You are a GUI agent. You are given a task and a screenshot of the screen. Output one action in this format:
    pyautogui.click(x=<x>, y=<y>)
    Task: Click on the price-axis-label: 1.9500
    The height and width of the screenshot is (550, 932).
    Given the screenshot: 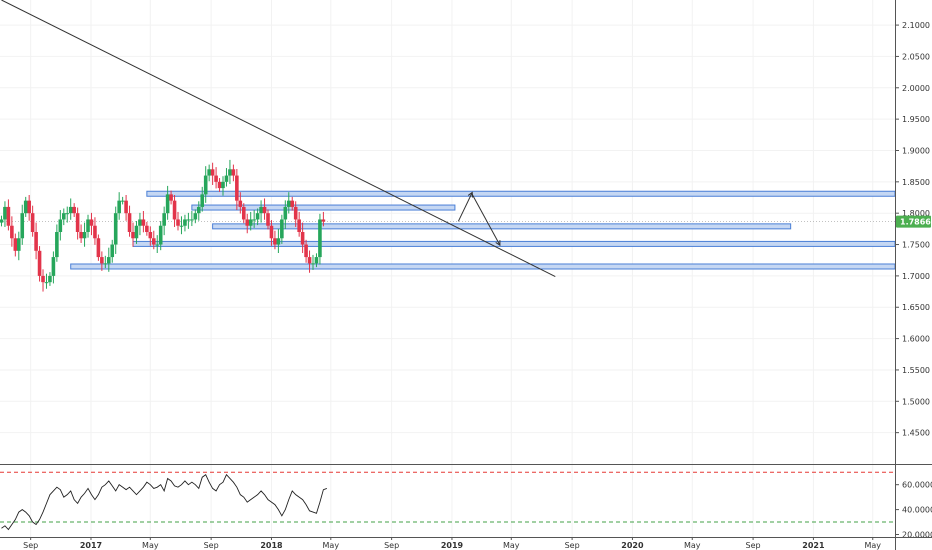 What is the action you would take?
    pyautogui.click(x=916, y=119)
    